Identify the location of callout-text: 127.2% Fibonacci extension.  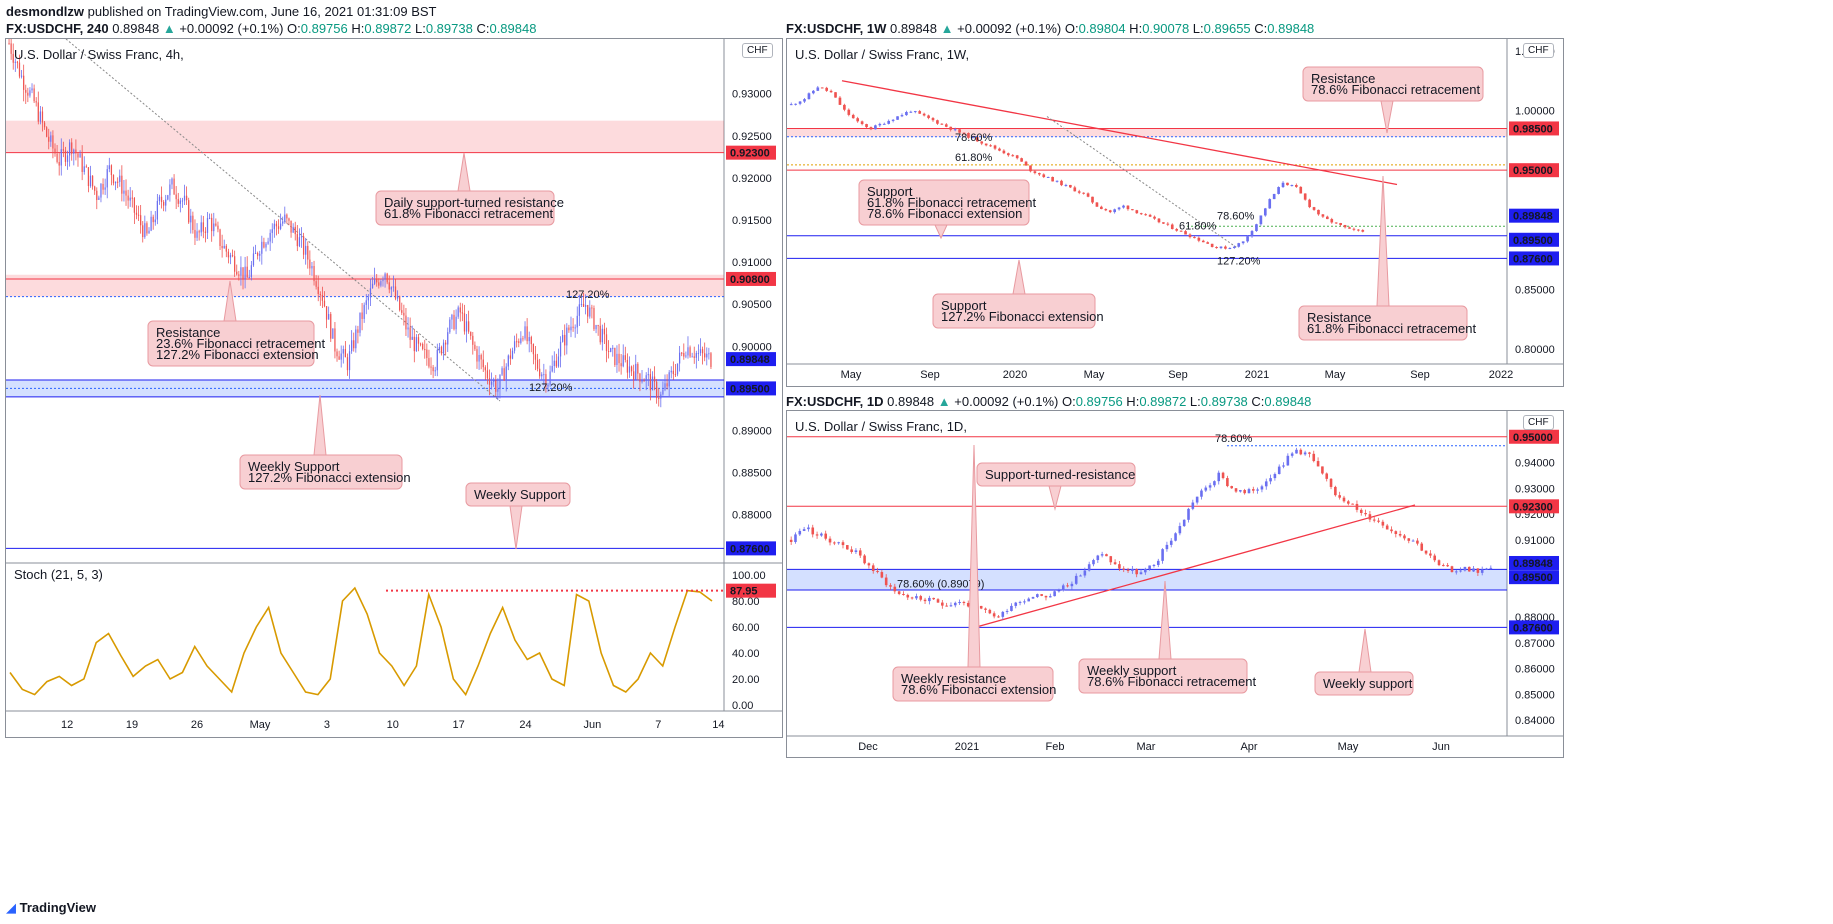
(1022, 316).